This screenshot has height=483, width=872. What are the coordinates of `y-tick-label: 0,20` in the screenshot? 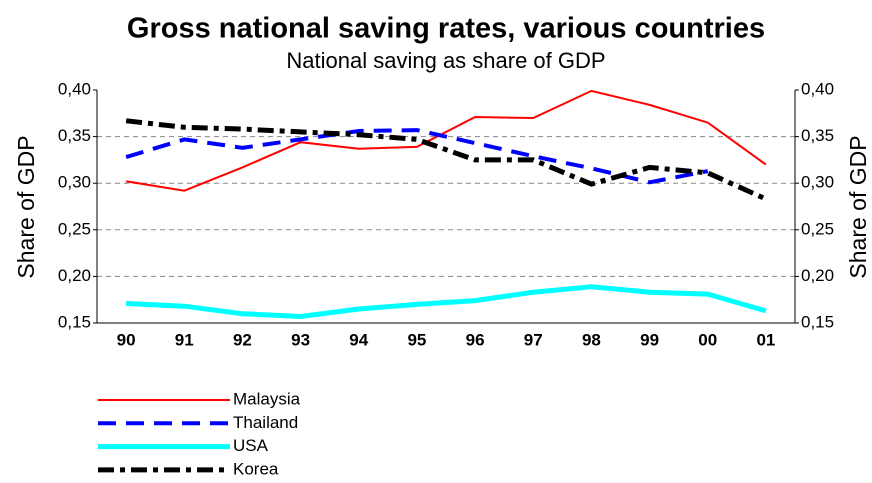 It's located at (74, 275).